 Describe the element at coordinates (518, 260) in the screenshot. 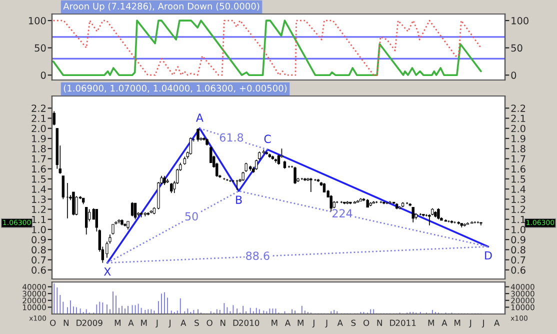

I see `y2-tick-label: 0.7` at that location.